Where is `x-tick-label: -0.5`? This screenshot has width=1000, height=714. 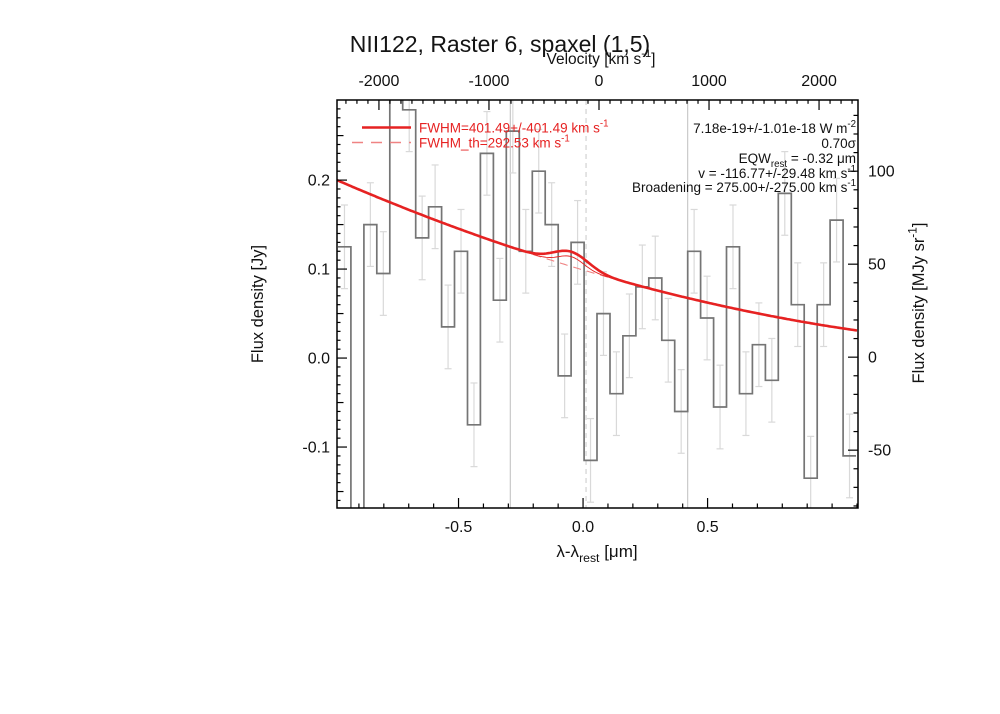 x-tick-label: -0.5 is located at coordinates (459, 527).